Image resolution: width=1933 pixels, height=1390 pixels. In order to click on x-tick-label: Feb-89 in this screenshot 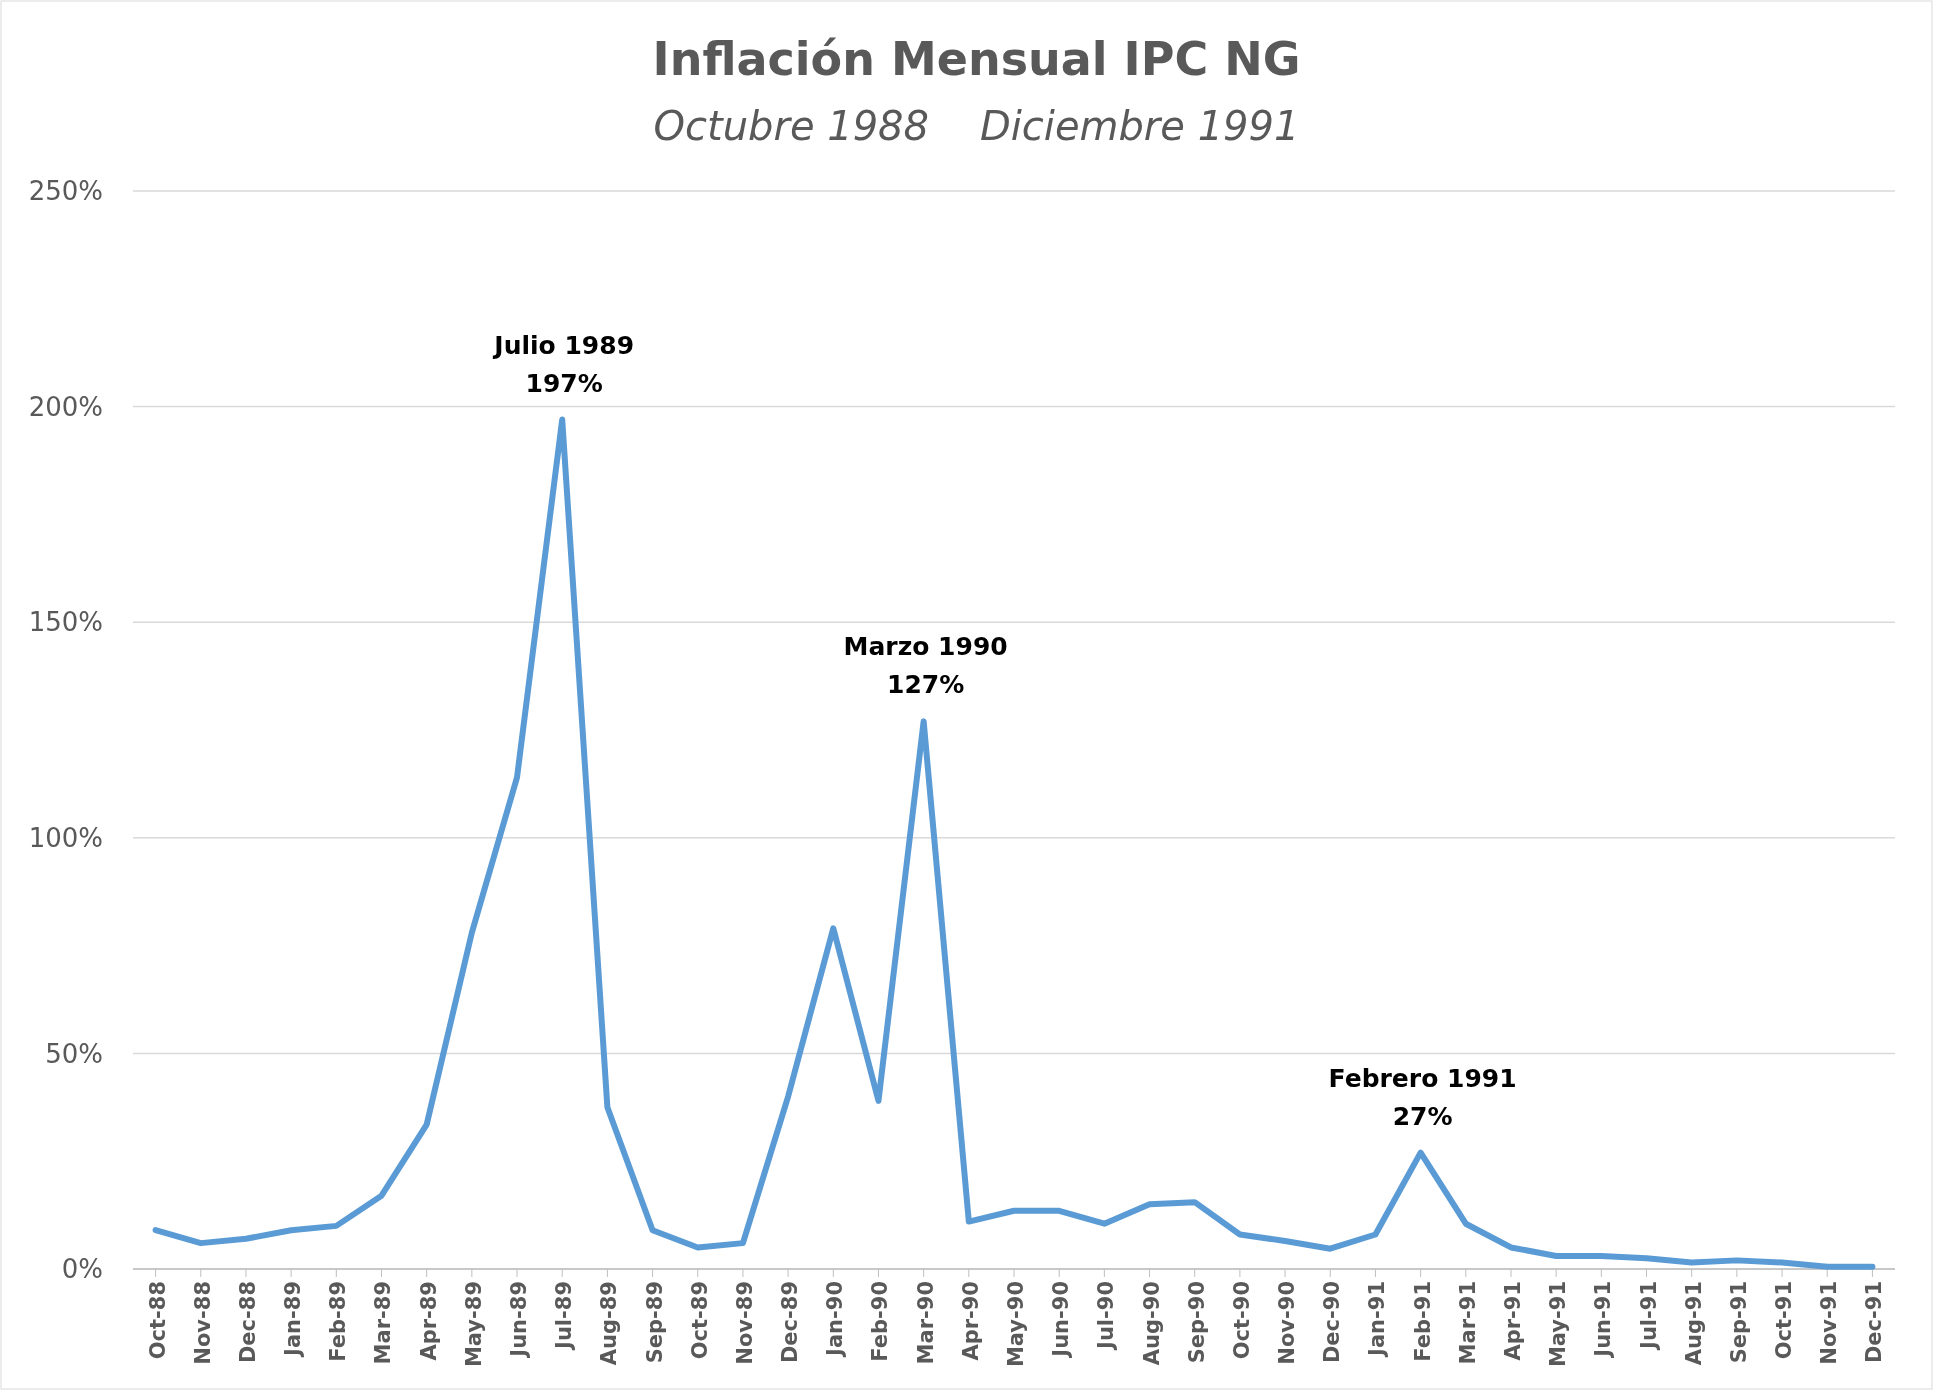, I will do `click(338, 1321)`.